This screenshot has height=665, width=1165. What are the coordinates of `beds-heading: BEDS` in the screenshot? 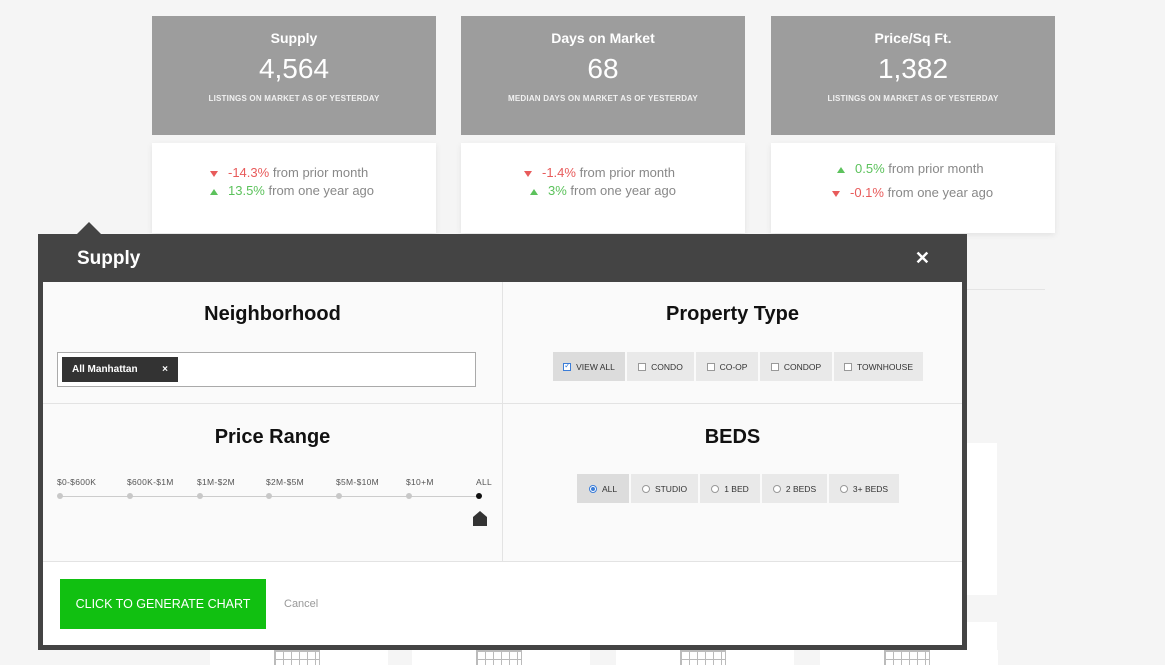 It's located at (732, 437).